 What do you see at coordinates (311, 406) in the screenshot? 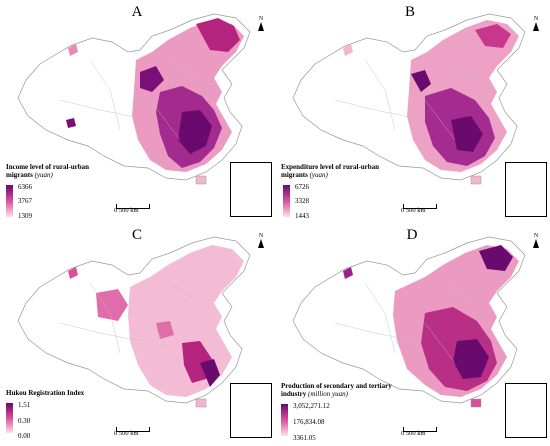
I see `legend-max: 3,052,271.12` at bounding box center [311, 406].